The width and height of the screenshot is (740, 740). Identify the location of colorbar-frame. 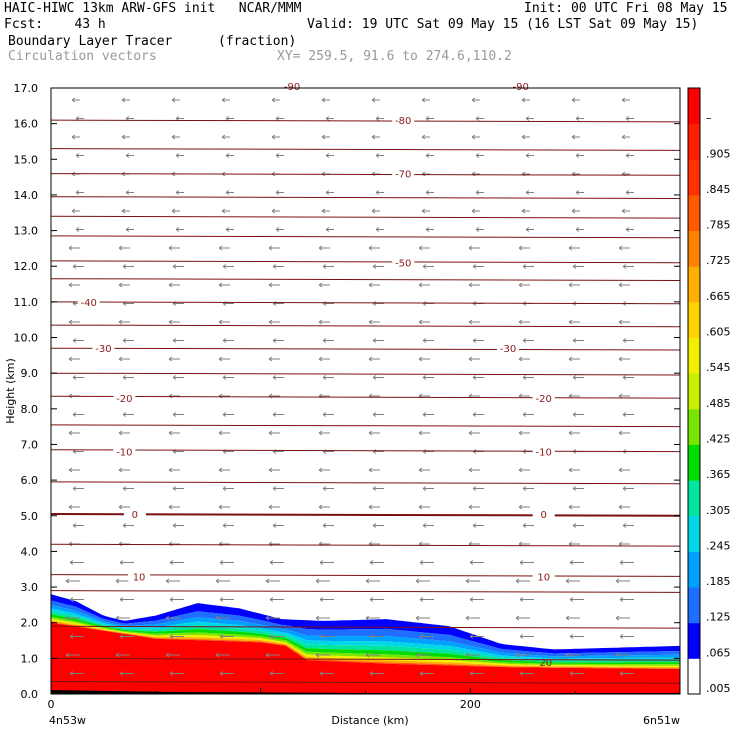
(694, 391).